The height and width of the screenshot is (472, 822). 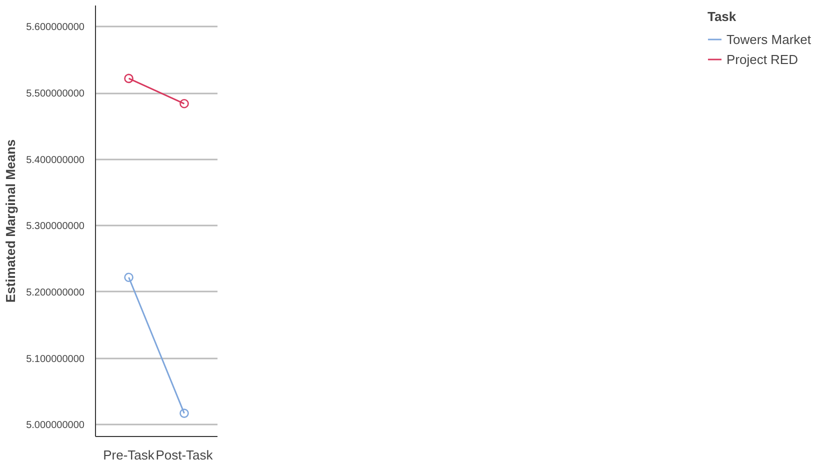 I want to click on y-tick-label: 5.100000000, so click(x=55, y=359).